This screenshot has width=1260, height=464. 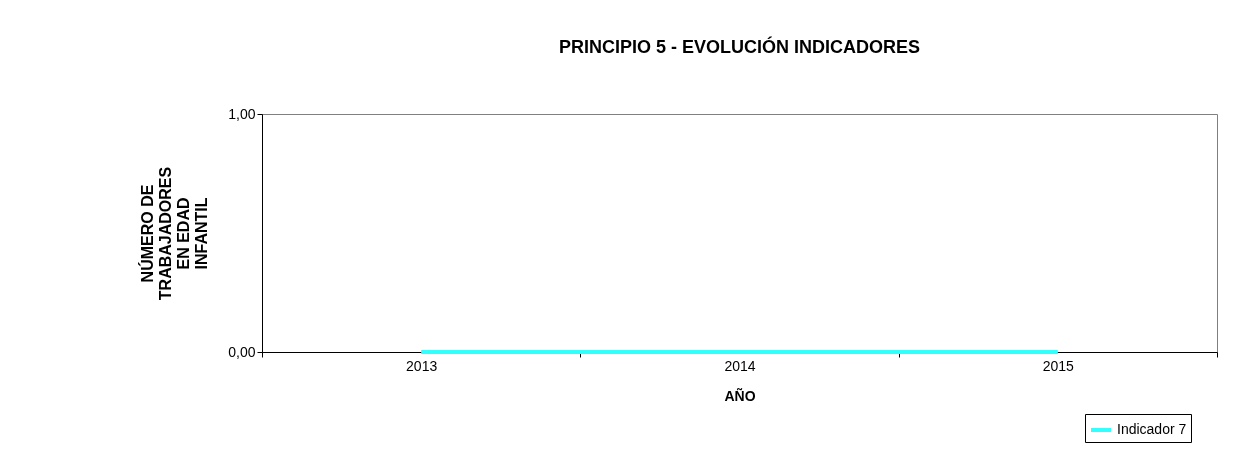 I want to click on x-tick-label: 2013, so click(x=422, y=365).